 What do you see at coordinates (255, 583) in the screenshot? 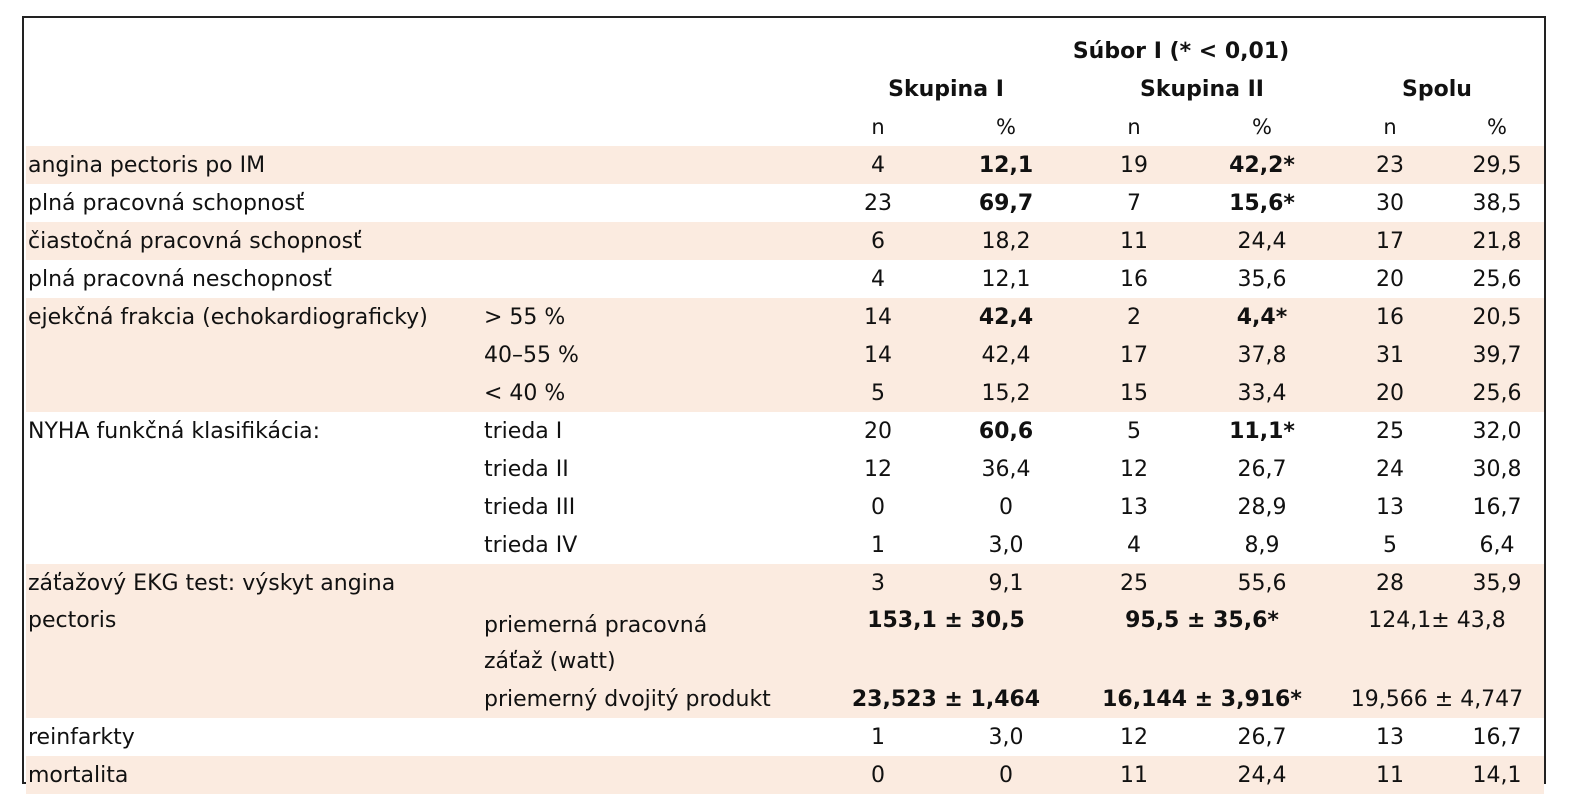
I see `row-label: záťažový EKG test: výskyt angina` at bounding box center [255, 583].